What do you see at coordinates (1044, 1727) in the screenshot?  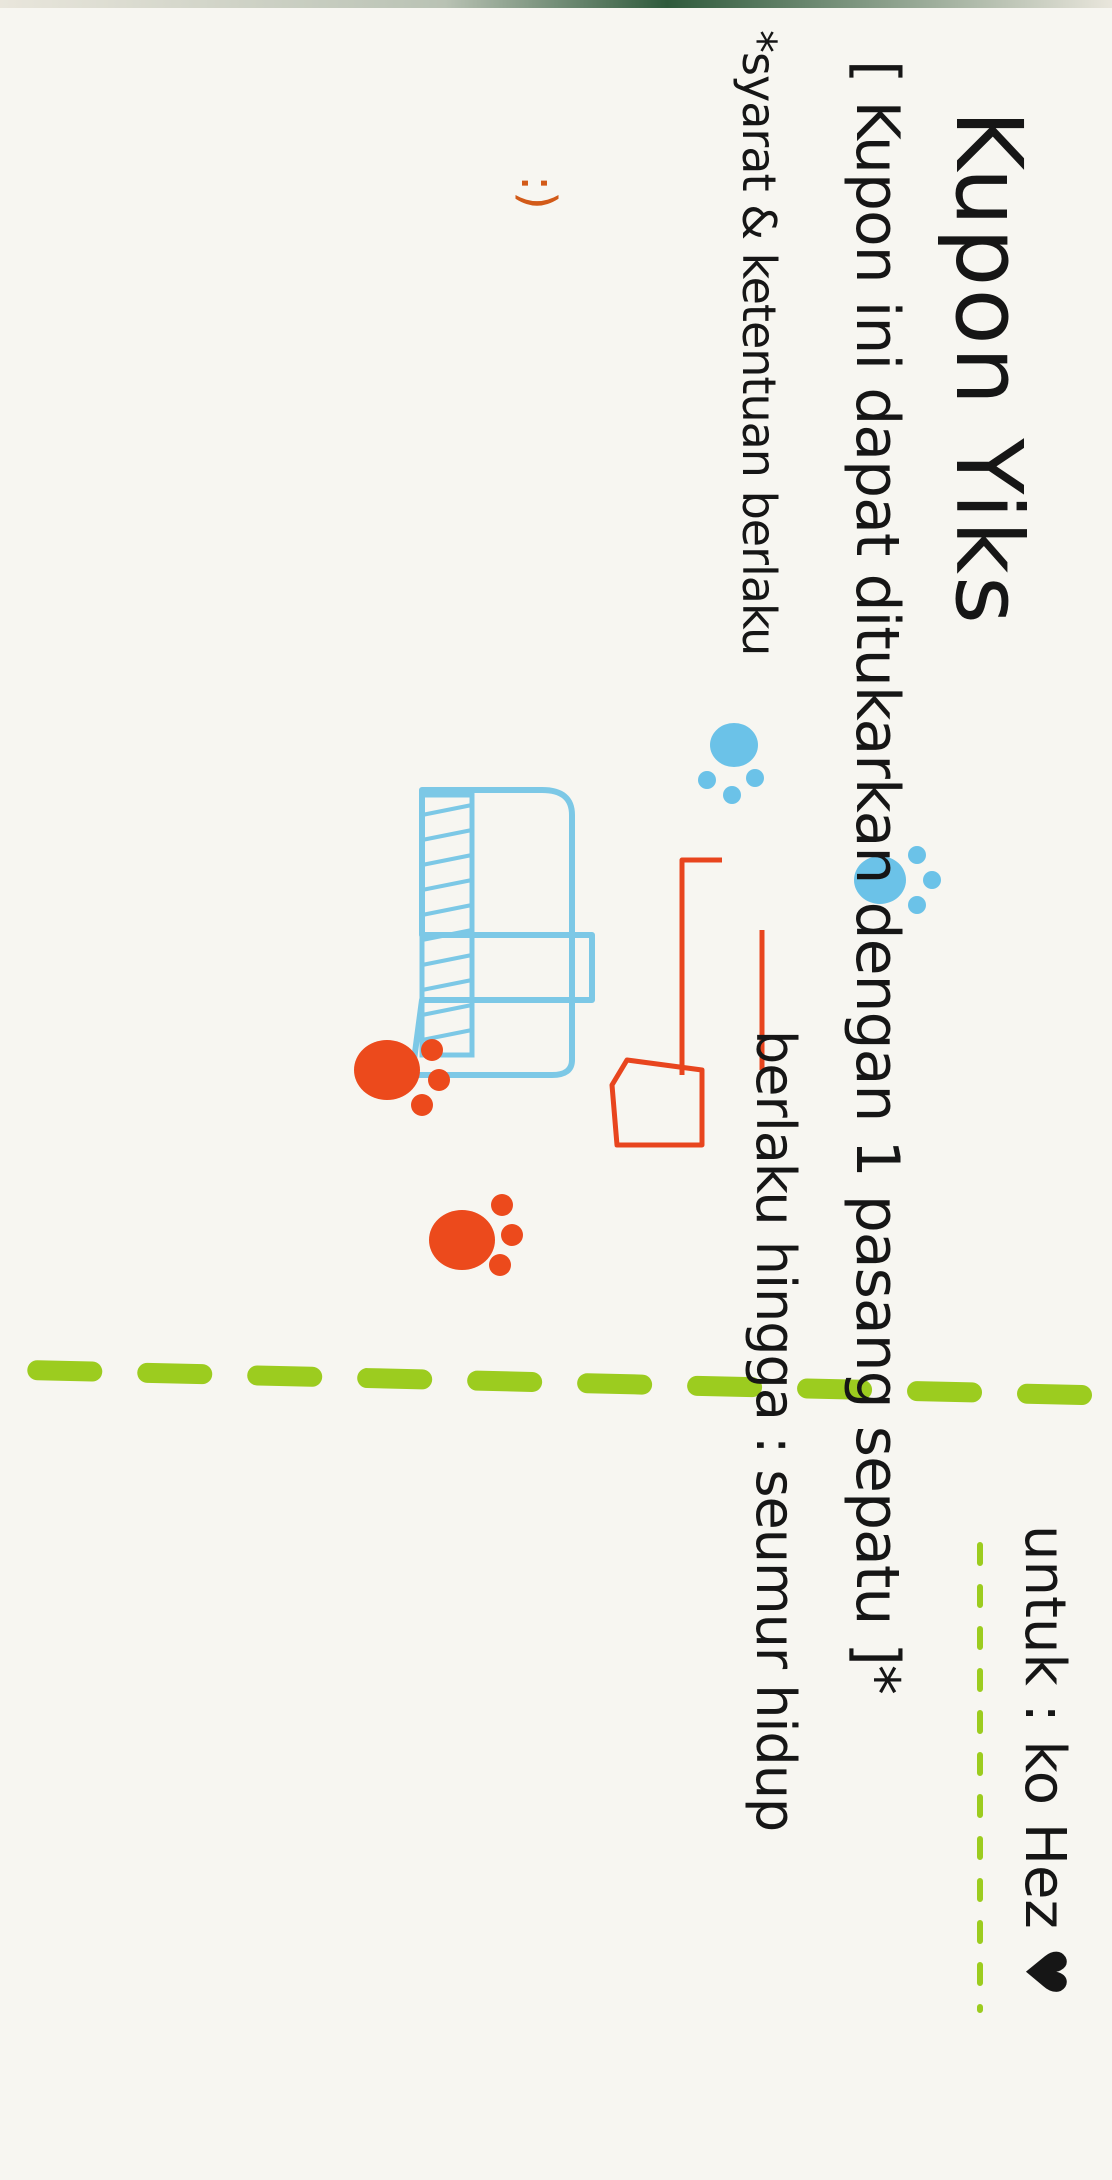 I see `recipient-text: untuk : ko Hez` at bounding box center [1044, 1727].